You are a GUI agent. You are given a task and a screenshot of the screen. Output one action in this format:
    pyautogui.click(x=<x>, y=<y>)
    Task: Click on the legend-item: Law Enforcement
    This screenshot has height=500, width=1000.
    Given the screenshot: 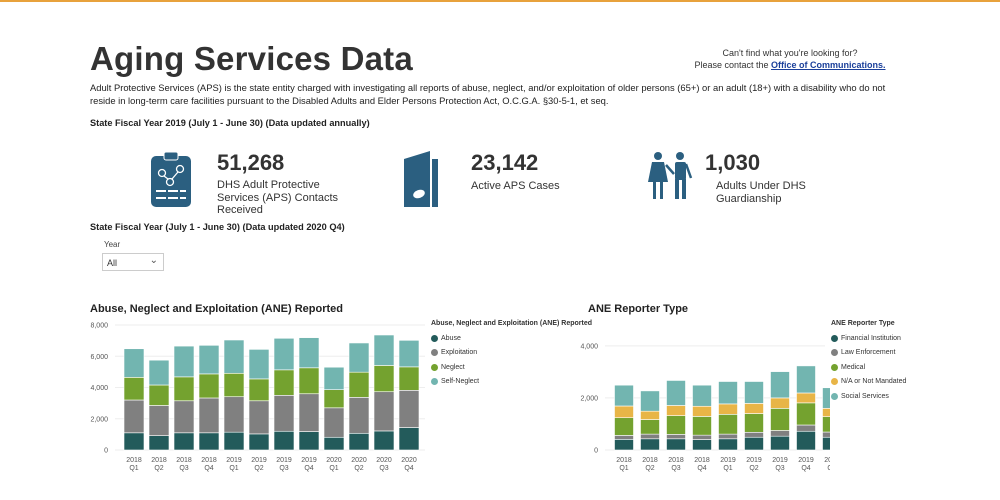 What is the action you would take?
    pyautogui.click(x=868, y=353)
    